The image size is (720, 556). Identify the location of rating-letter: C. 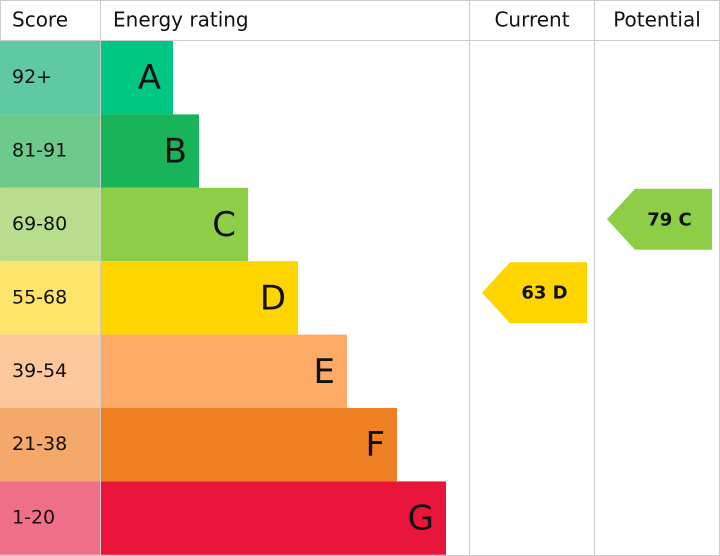
(224, 225).